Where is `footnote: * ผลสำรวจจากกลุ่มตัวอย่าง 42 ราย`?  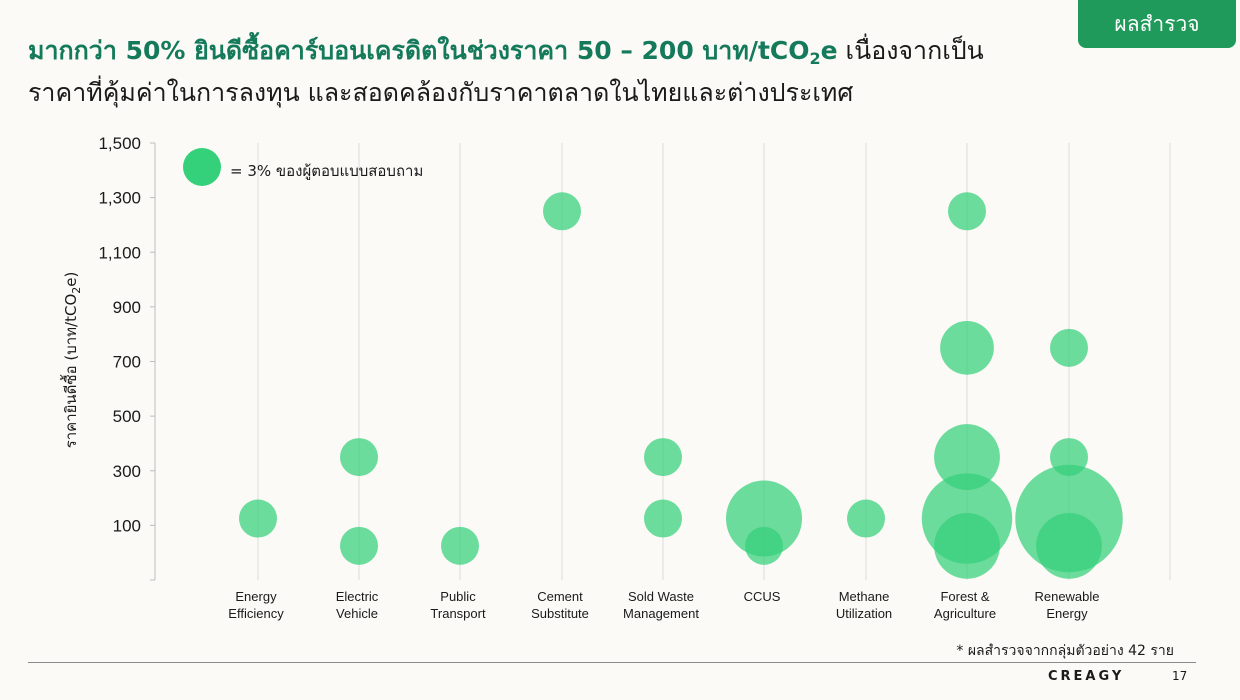
footnote: * ผลสำรวจจากกลุ่มตัวอย่าง 42 ราย is located at coordinates (1065, 651).